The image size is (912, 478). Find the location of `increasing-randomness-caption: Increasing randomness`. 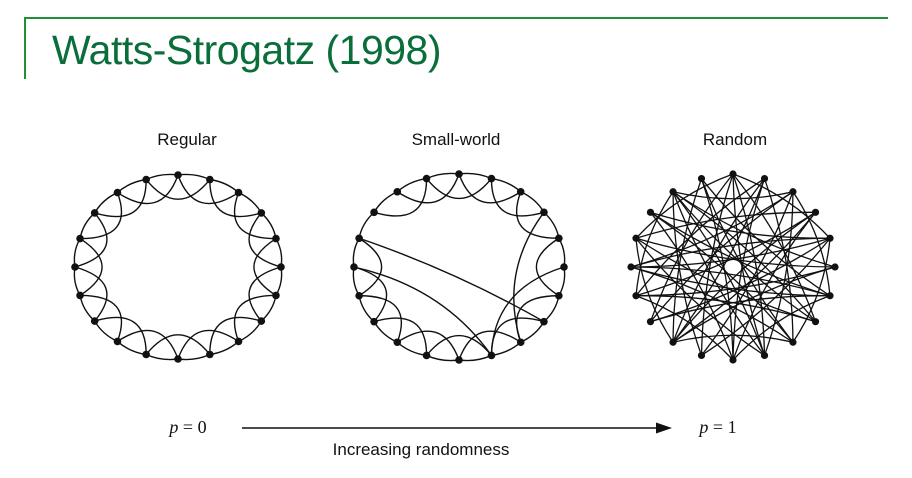

increasing-randomness-caption: Increasing randomness is located at coordinates (421, 449).